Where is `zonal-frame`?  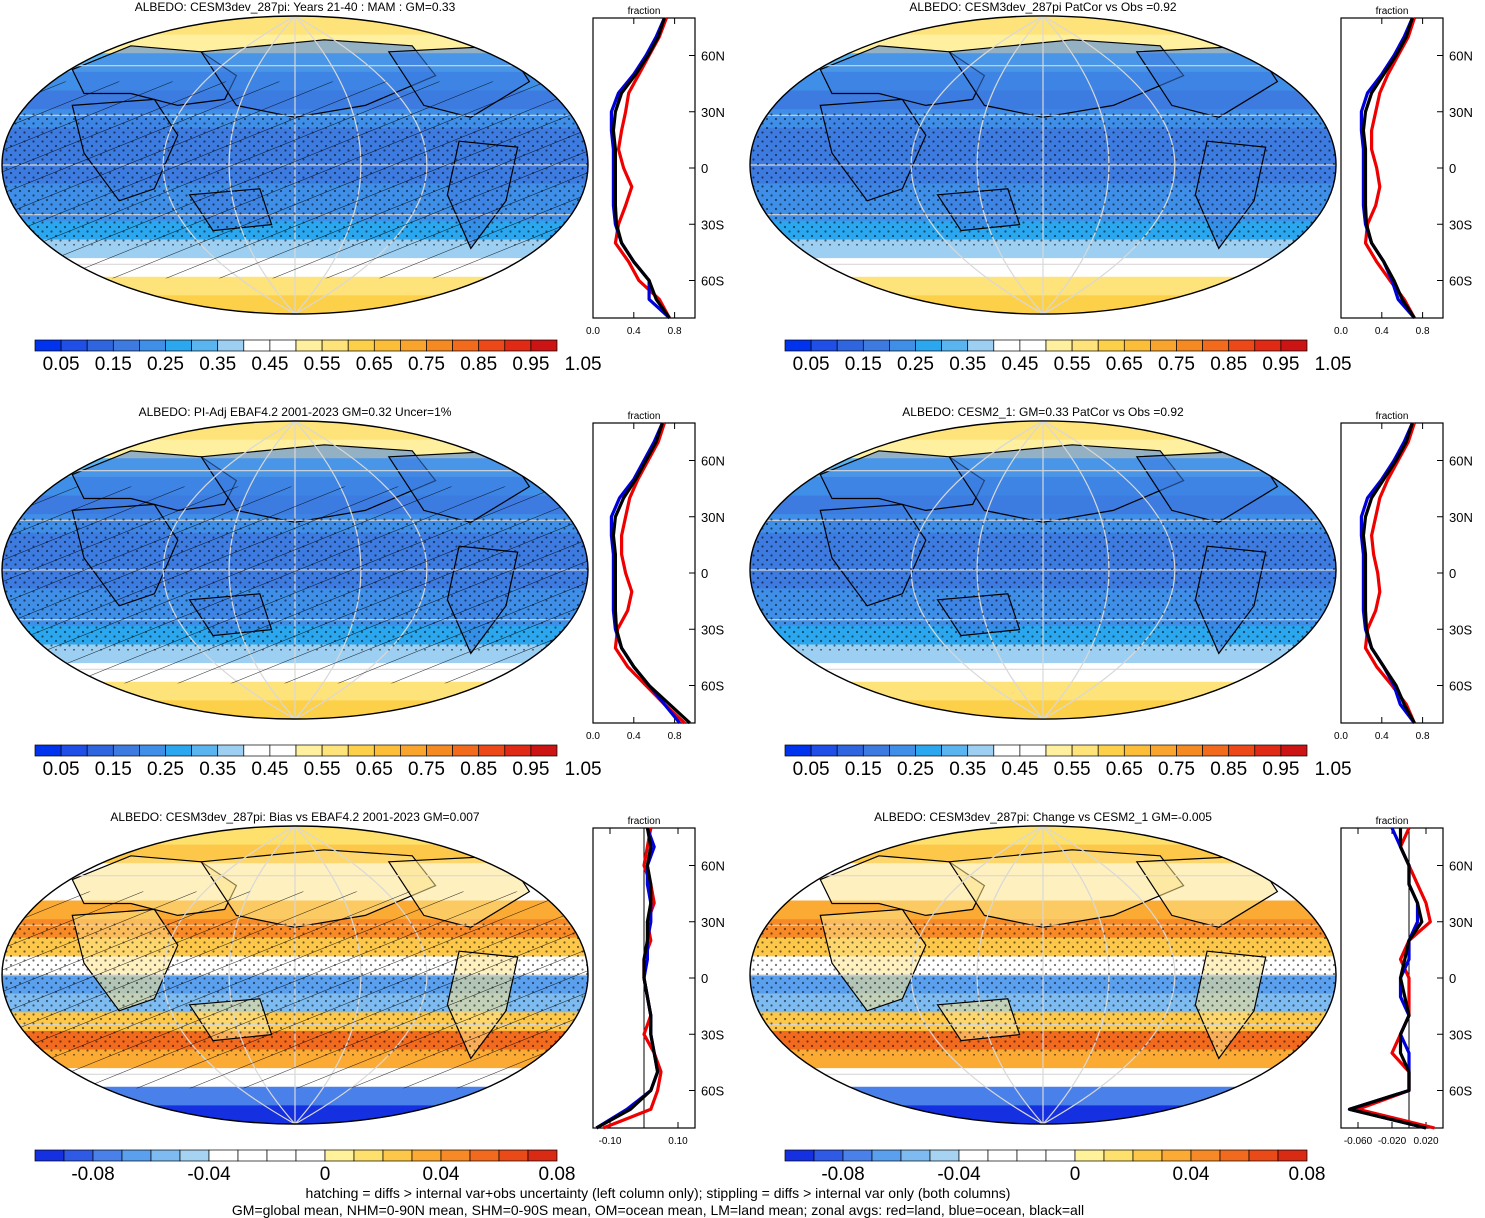 zonal-frame is located at coordinates (644, 573).